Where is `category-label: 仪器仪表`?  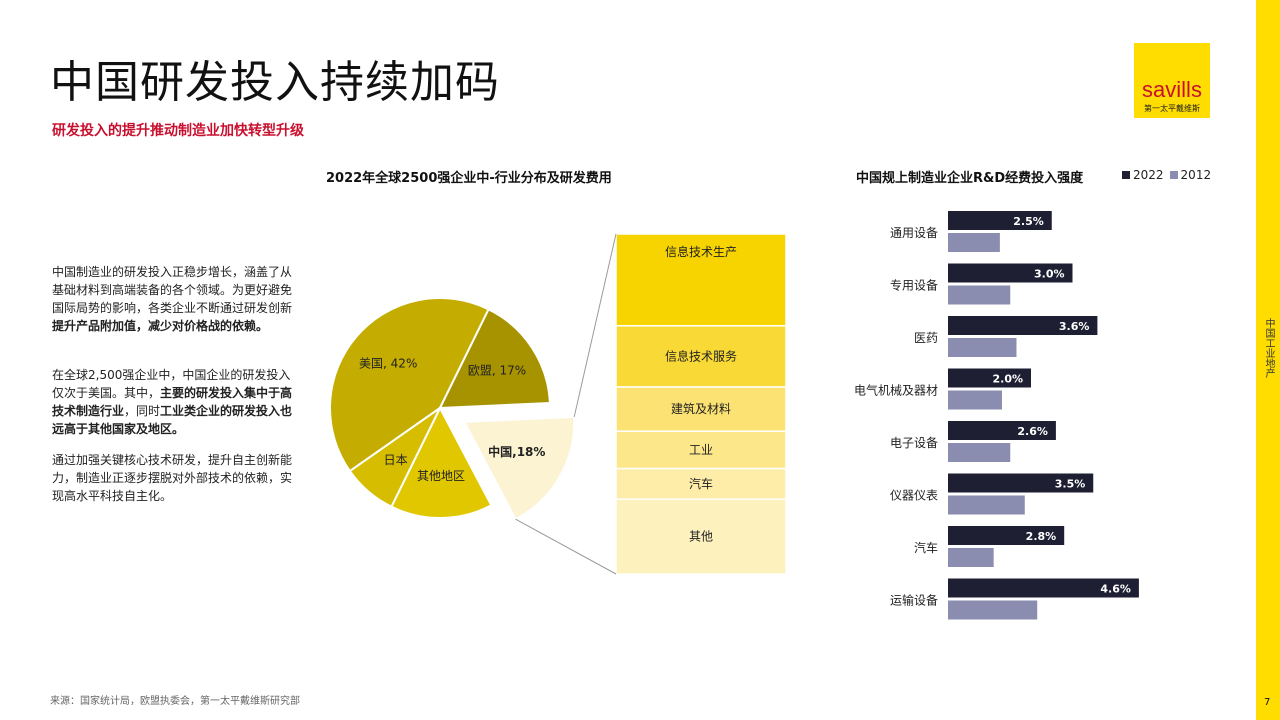 category-label: 仪器仪表 is located at coordinates (914, 496).